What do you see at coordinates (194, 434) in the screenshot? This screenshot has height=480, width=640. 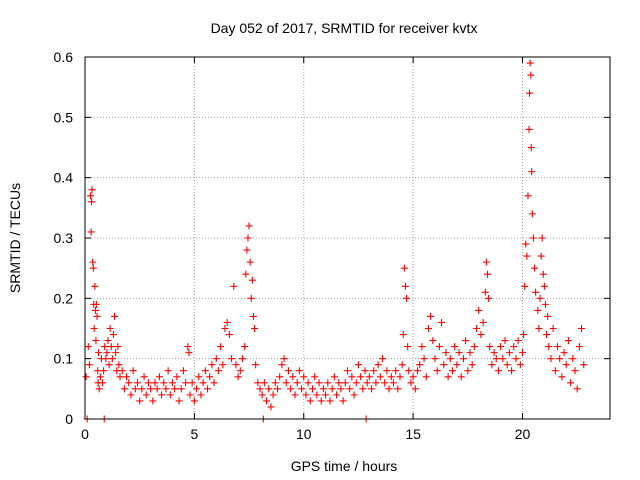 I see `x-tick-label: 5` at bounding box center [194, 434].